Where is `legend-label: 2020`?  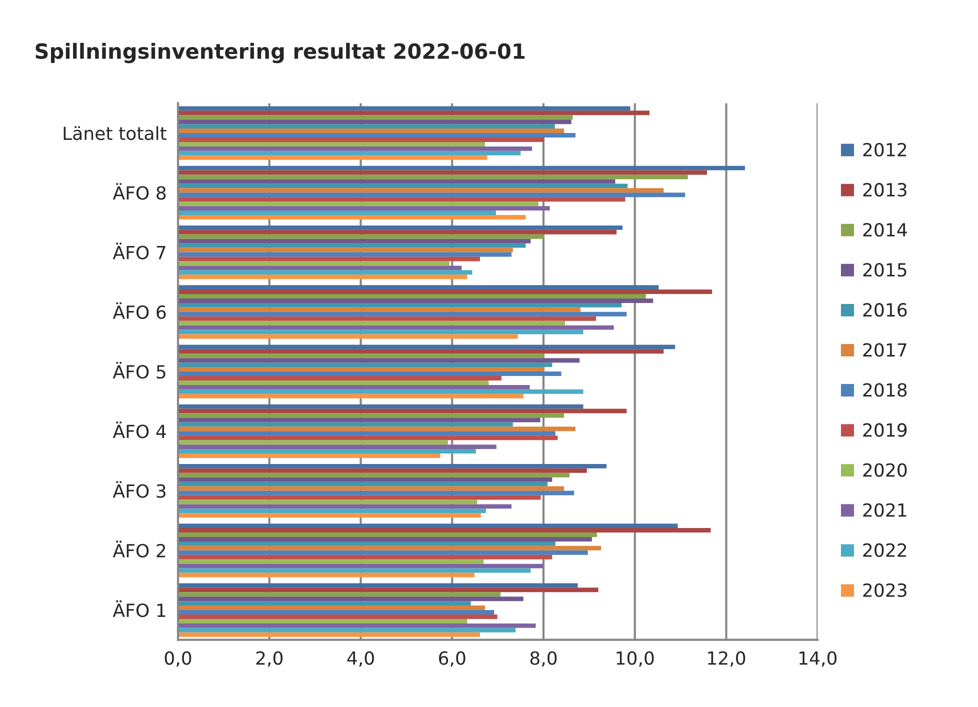 legend-label: 2020 is located at coordinates (885, 470).